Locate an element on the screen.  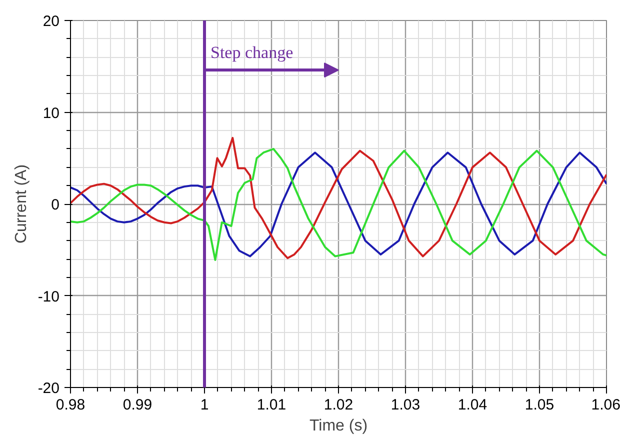
x-tick-label: 1.06 is located at coordinates (605, 405).